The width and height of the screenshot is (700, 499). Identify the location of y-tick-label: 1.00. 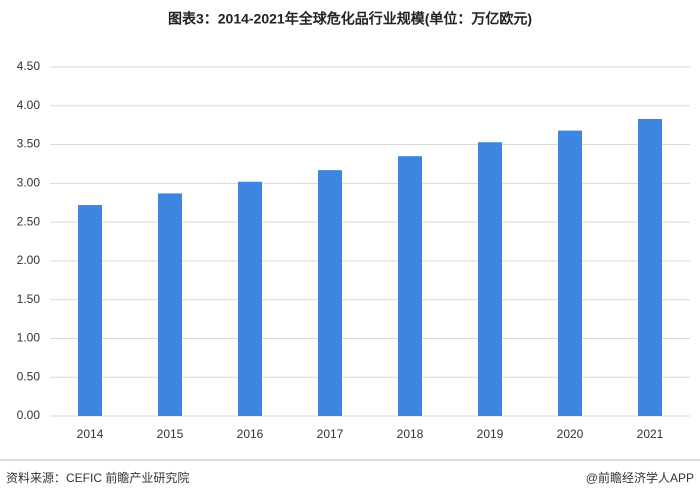
(29, 338).